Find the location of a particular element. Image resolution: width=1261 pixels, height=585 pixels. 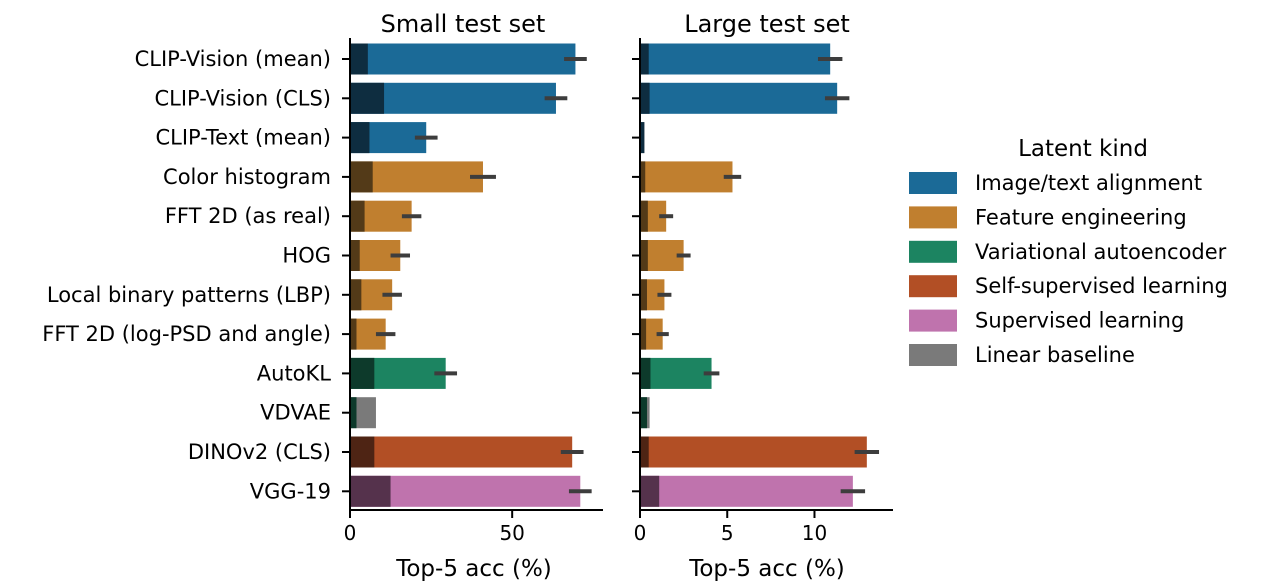

legend-title: Latent kind is located at coordinates (1083, 149).